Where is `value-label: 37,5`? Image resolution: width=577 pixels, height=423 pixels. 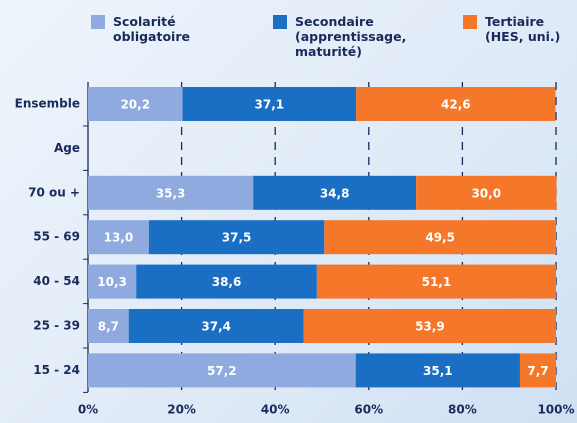 value-label: 37,5 is located at coordinates (237, 238).